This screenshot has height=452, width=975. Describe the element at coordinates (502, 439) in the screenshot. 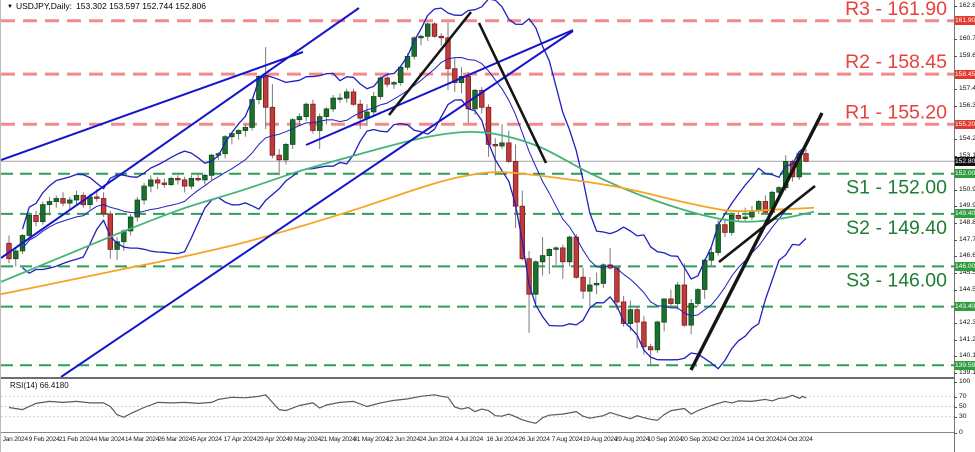

I see `date-tick: 16 Jul 2024` at that location.